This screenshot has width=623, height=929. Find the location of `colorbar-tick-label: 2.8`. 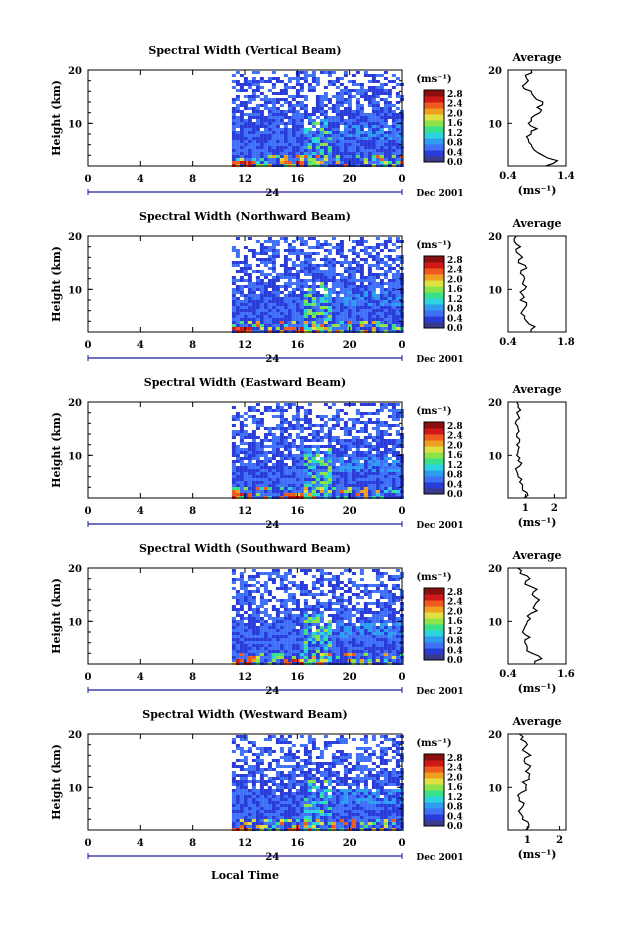

colorbar-tick-label: 2.8 is located at coordinates (455, 593).